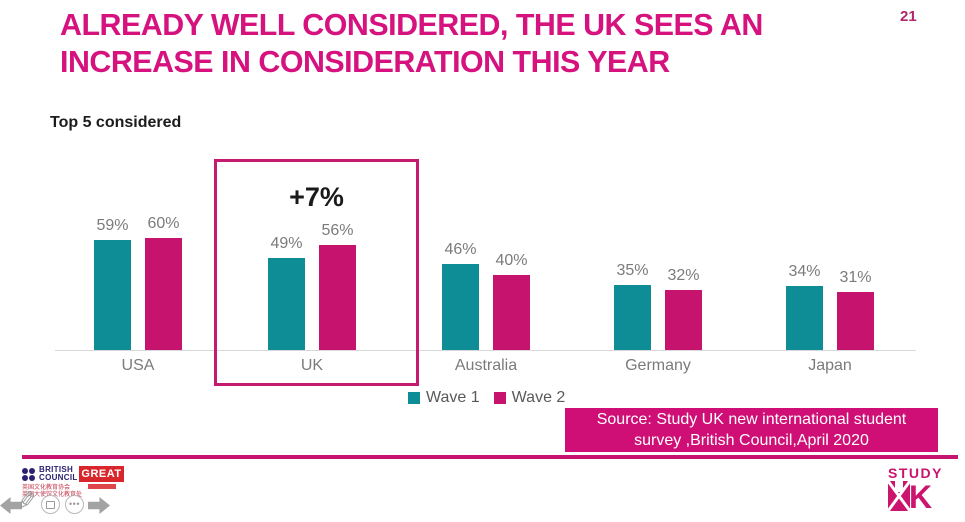 This screenshot has height=522, width=965. What do you see at coordinates (312, 365) in the screenshot?
I see `category-label-uk: UK` at bounding box center [312, 365].